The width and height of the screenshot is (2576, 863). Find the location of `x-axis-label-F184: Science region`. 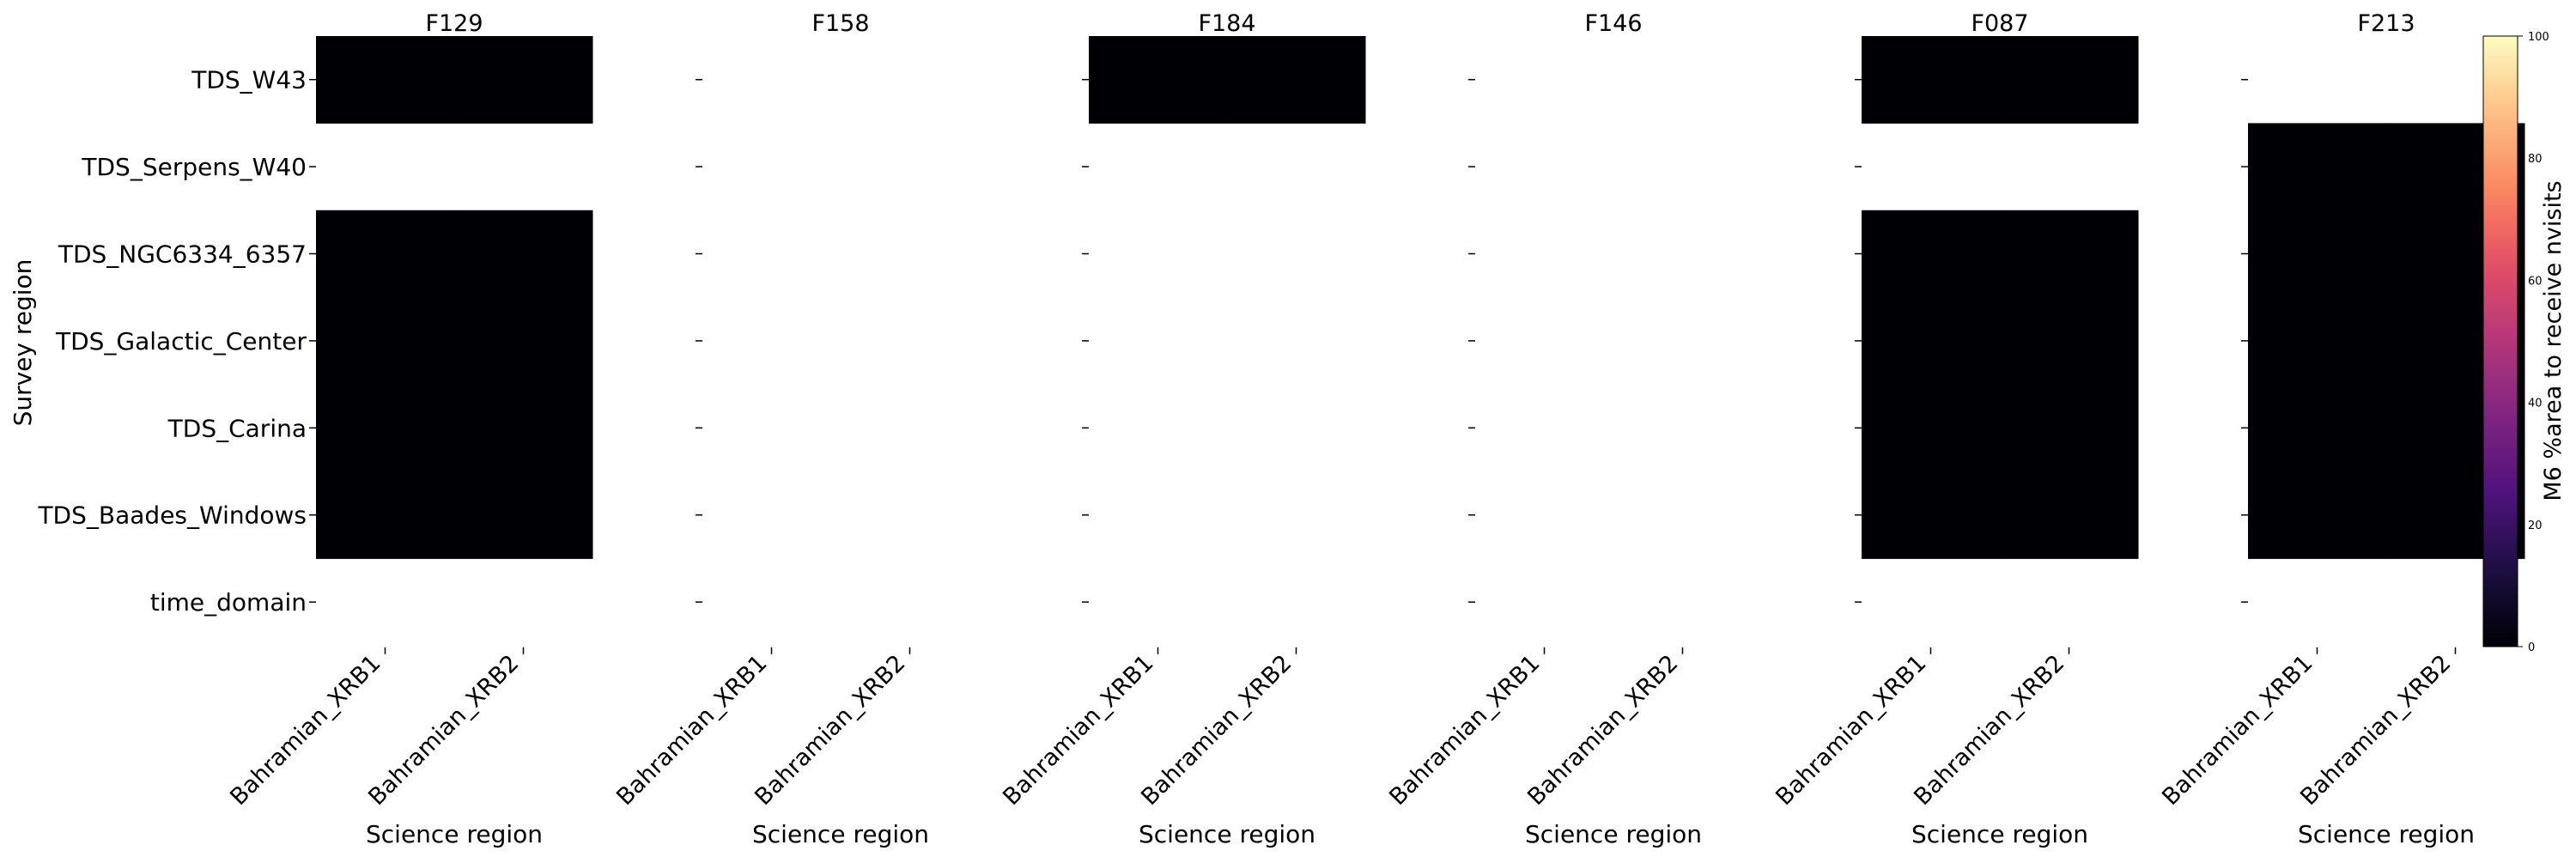

x-axis-label-F184: Science region is located at coordinates (1227, 834).